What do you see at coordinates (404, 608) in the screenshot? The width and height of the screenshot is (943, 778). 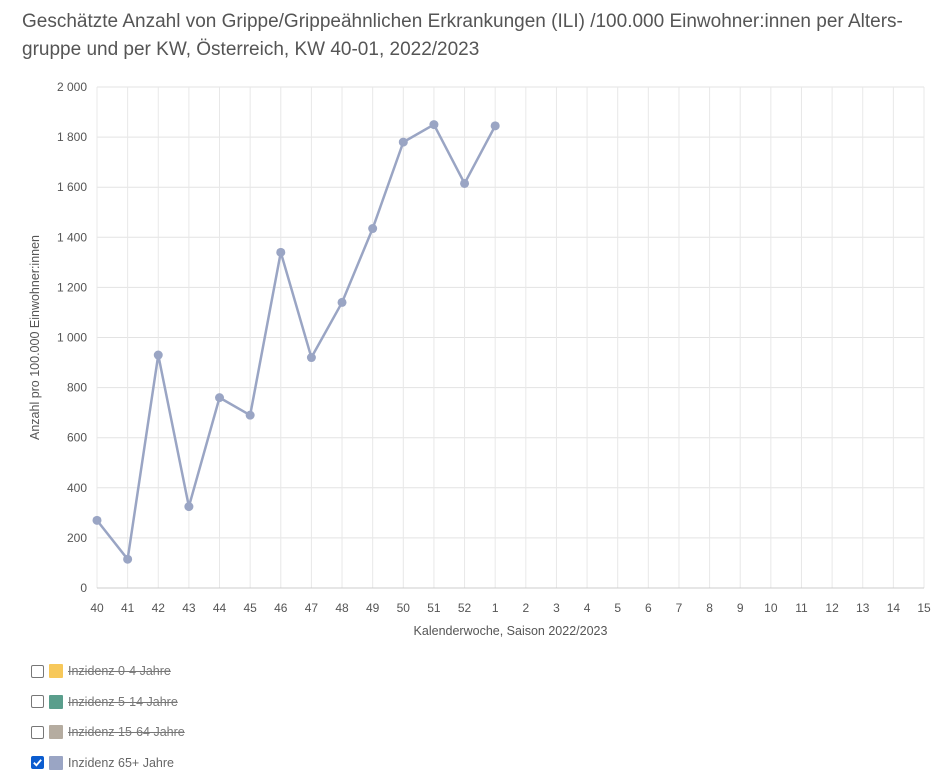 I see `x-tick-label: 50` at bounding box center [404, 608].